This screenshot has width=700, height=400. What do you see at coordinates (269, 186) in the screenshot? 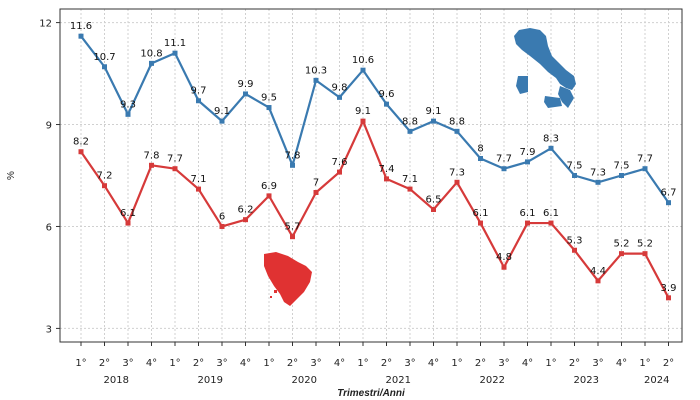
I see `data-label: 6.9` at bounding box center [269, 186].